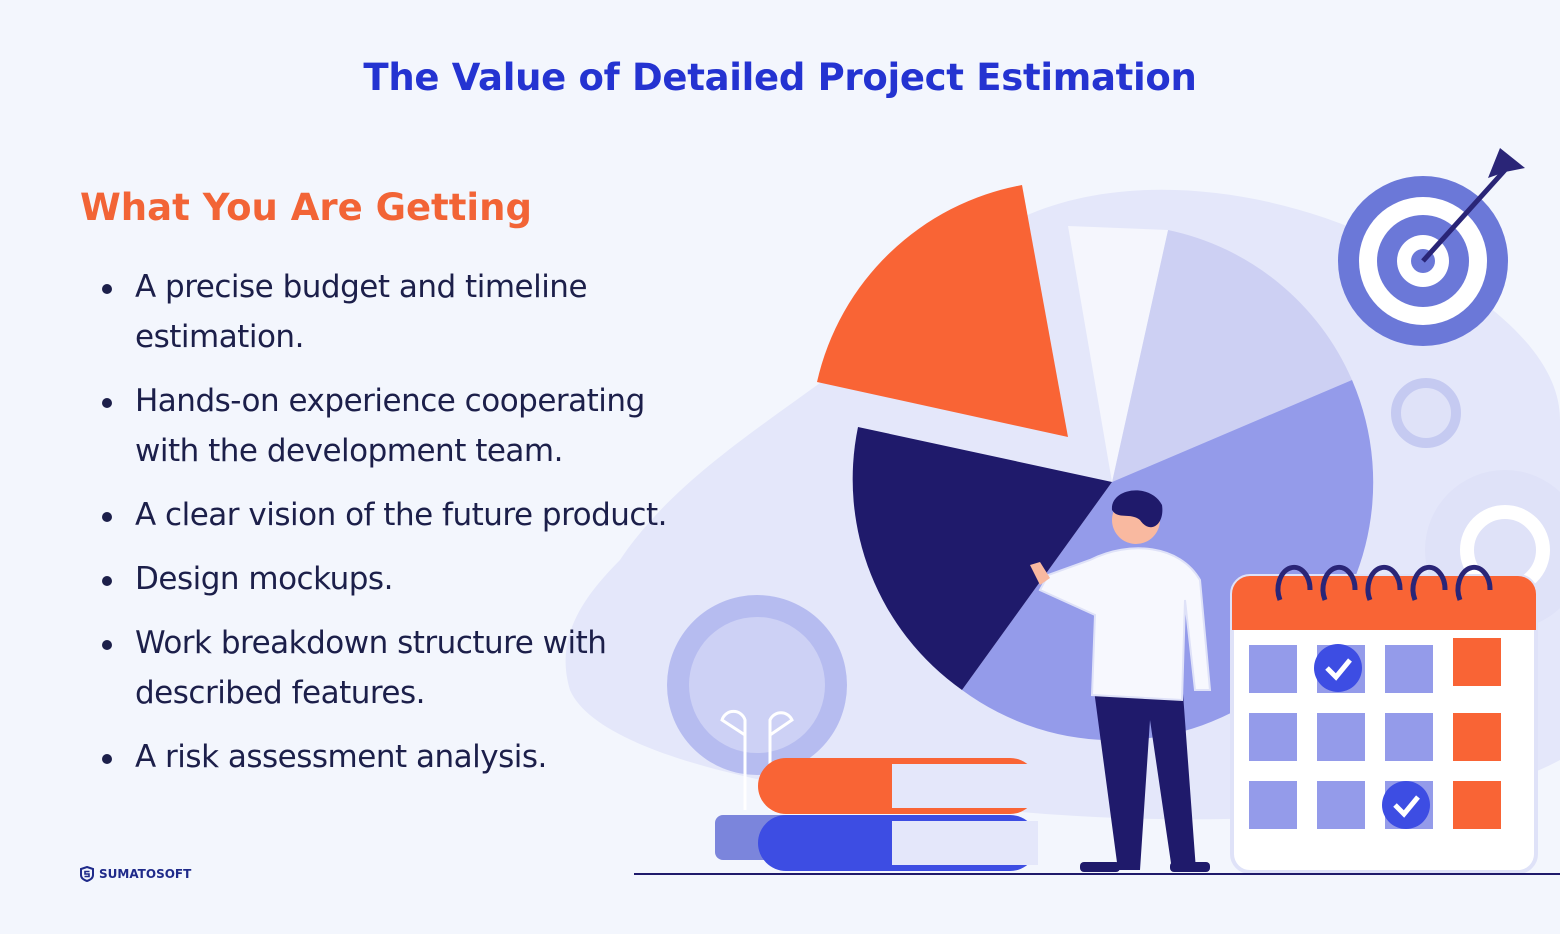 The width and height of the screenshot is (1560, 934). Describe the element at coordinates (145, 874) in the screenshot. I see `brand-name: SUMATOSOFT` at that location.